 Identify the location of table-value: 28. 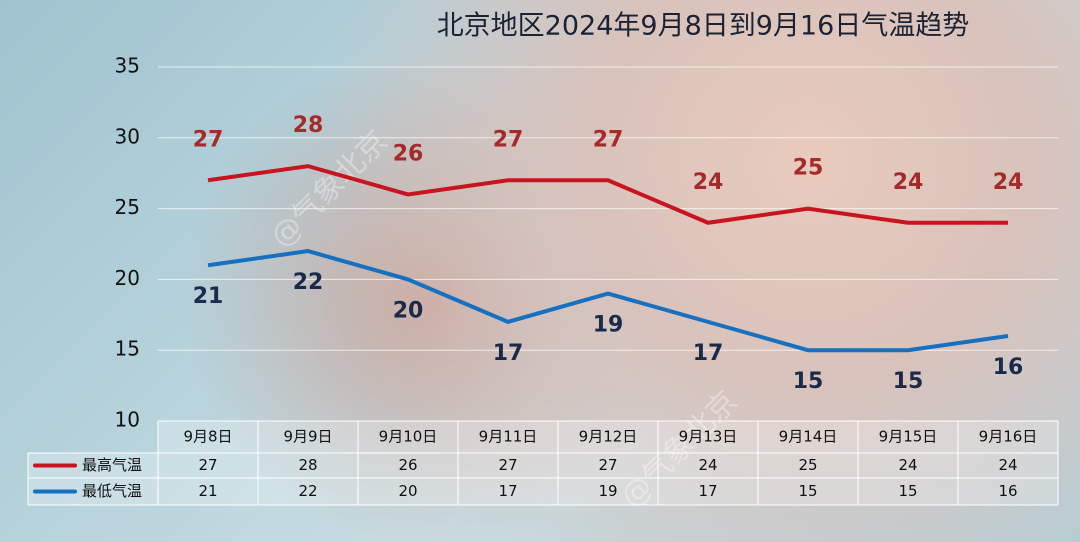
(307, 465).